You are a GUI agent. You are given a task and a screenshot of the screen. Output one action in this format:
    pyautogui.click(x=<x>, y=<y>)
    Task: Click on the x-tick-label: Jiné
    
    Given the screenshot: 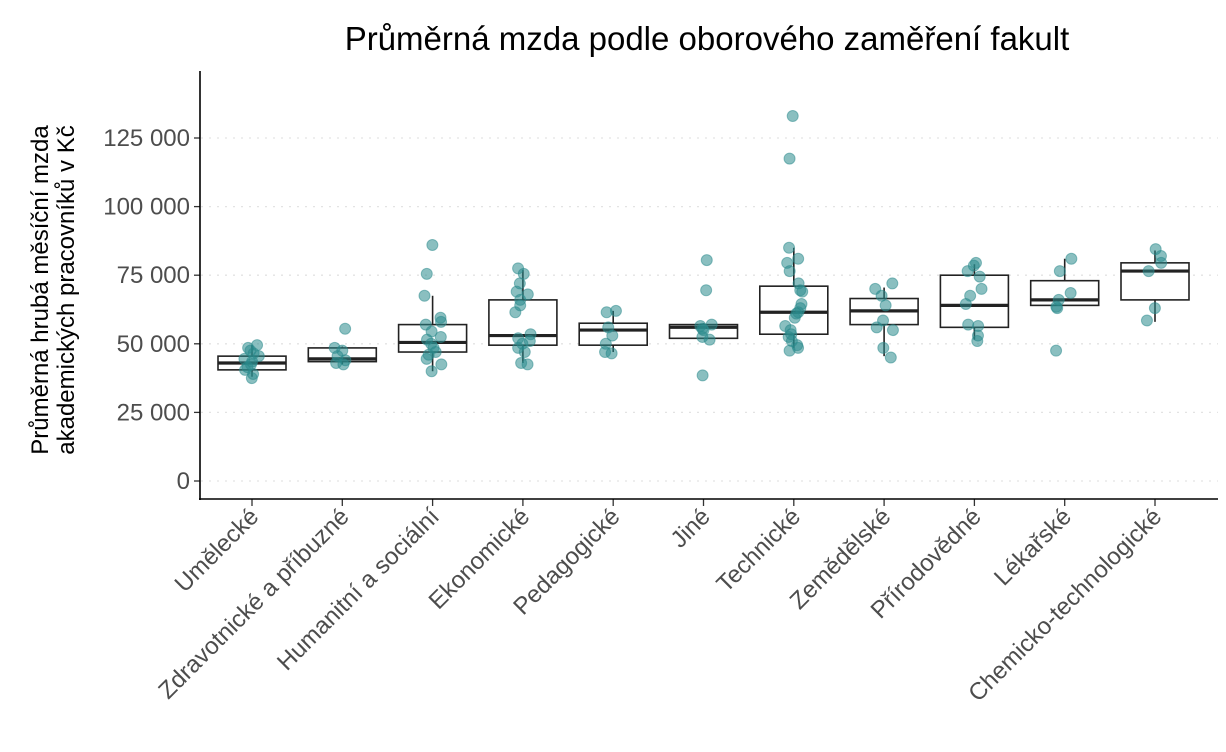 What is the action you would take?
    pyautogui.click(x=691, y=528)
    